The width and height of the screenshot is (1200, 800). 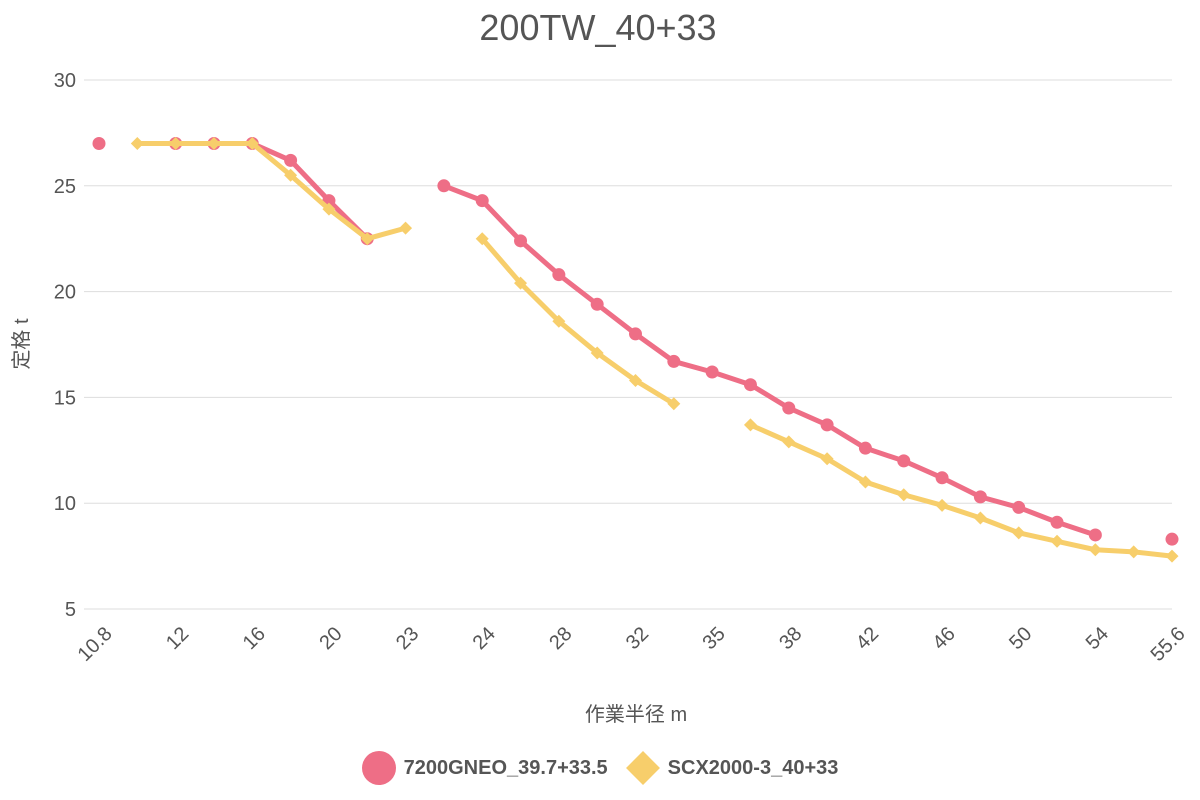 I want to click on legend-swatch-circle, so click(x=378, y=768).